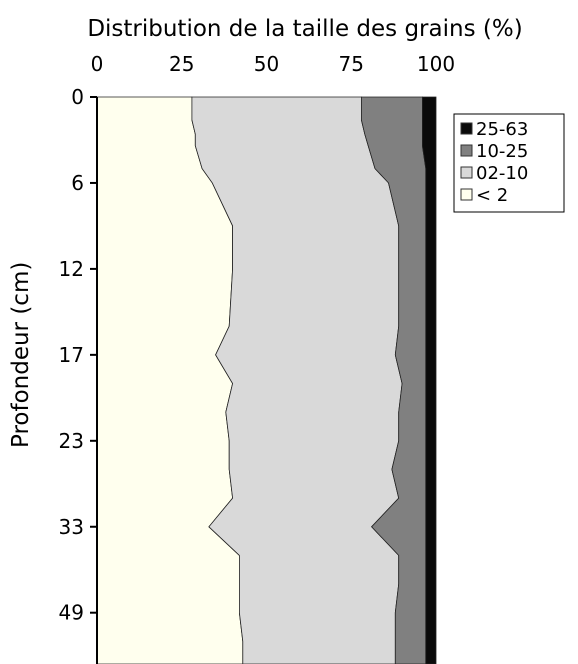 Image resolution: width=578 pixels, height=664 pixels. Describe the element at coordinates (181, 64) in the screenshot. I see `x-tick-label: 25` at that location.